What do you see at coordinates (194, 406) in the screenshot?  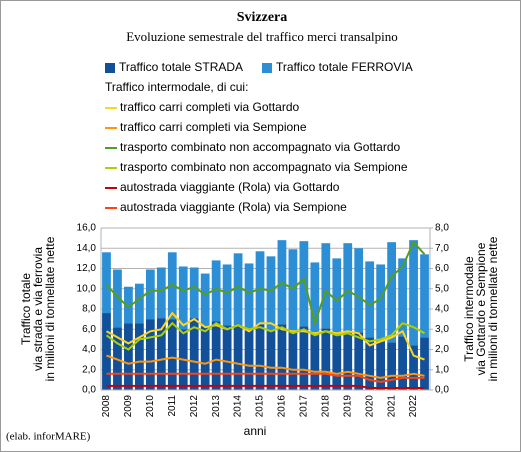 I see `x-tick-label: 2012` at bounding box center [194, 406].